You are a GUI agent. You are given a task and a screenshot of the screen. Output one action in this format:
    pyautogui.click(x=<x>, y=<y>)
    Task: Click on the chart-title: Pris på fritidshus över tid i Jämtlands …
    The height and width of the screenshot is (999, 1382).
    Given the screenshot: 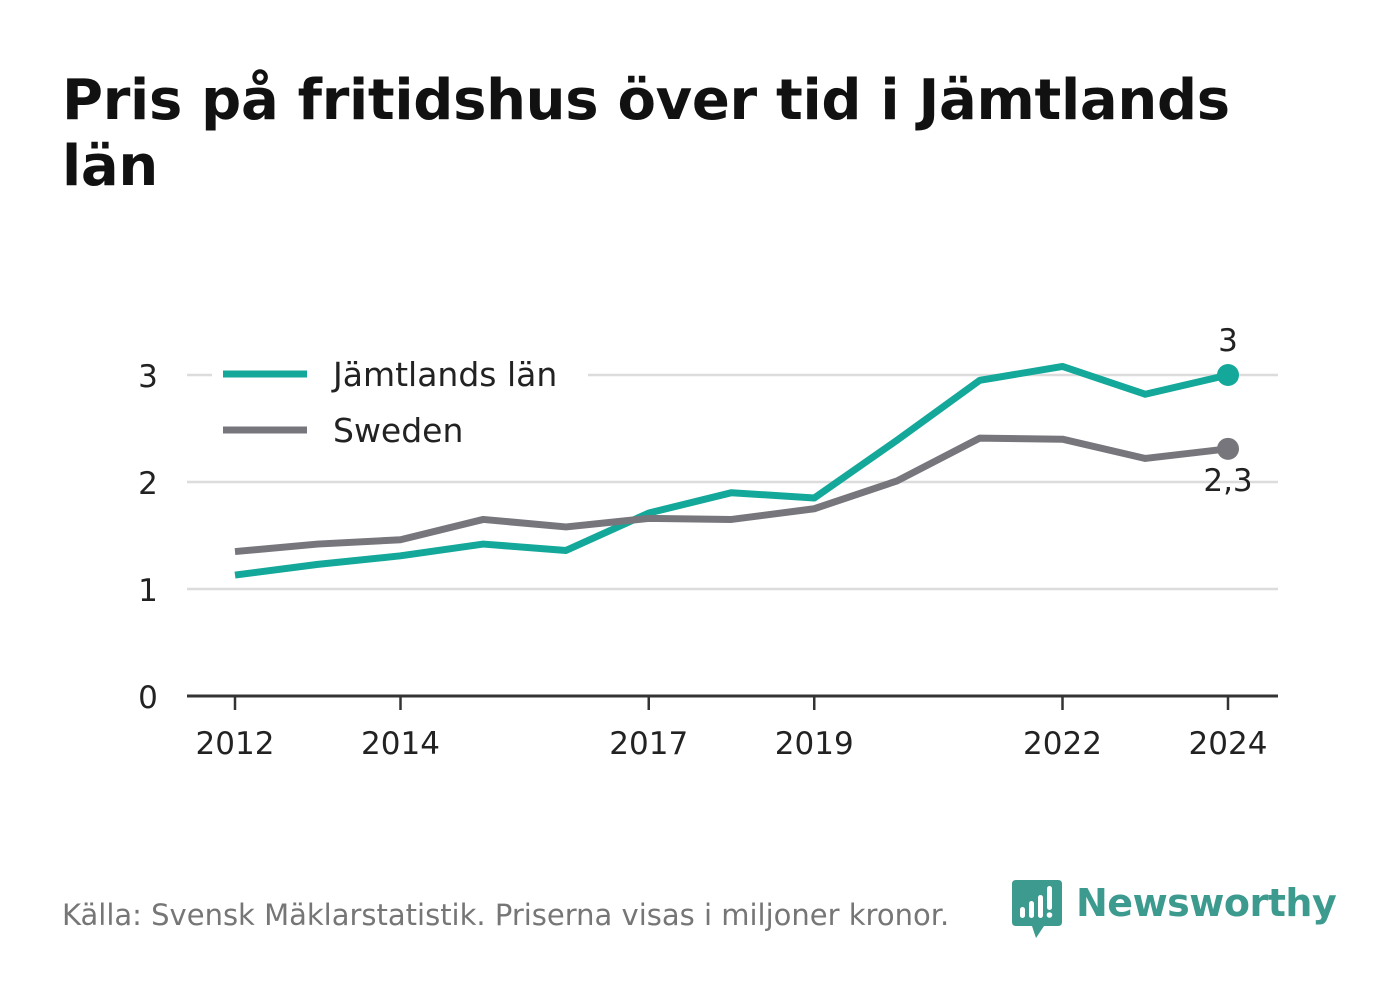 What is the action you would take?
    pyautogui.click(x=646, y=133)
    